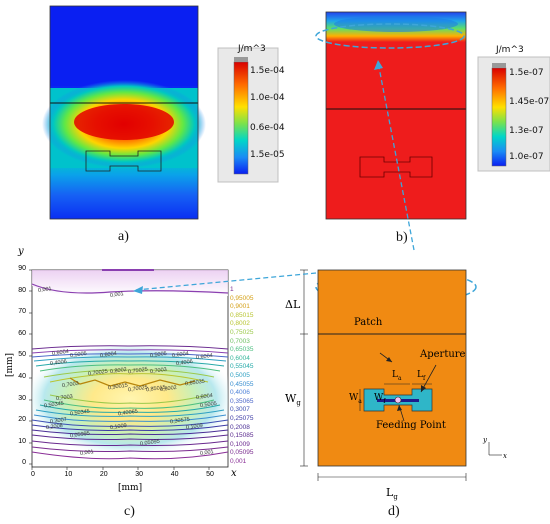  I want to click on contour-legend-item: 0,05095, so click(242, 453).